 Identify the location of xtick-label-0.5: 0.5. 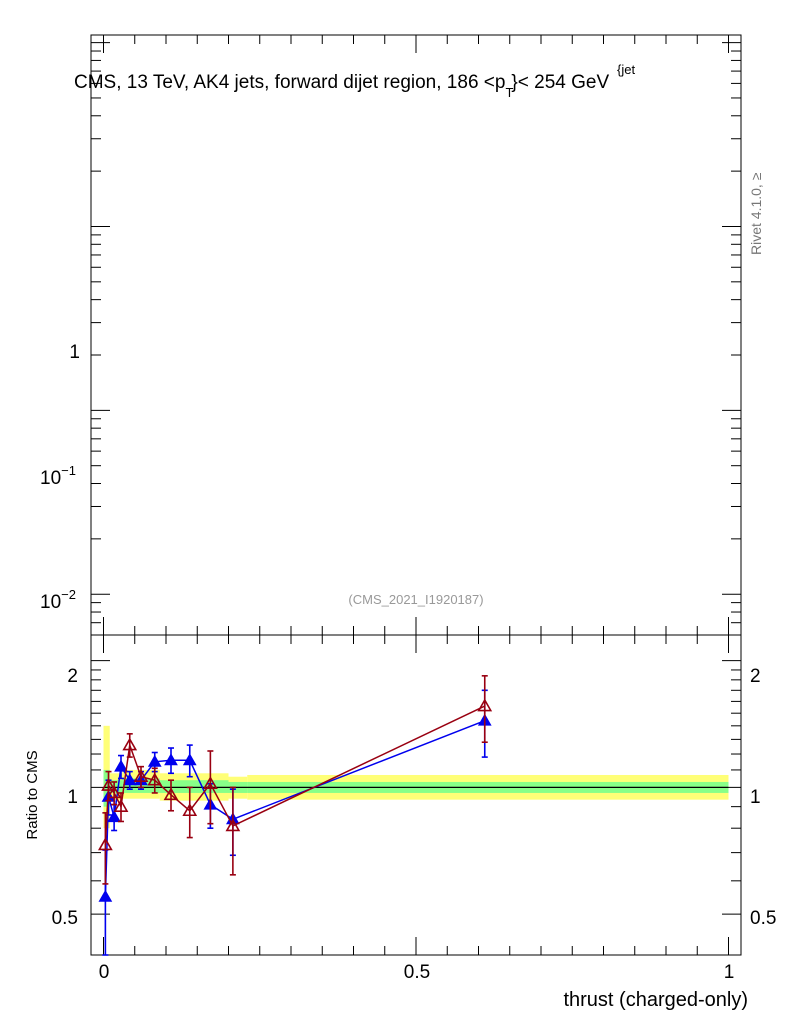
(417, 972).